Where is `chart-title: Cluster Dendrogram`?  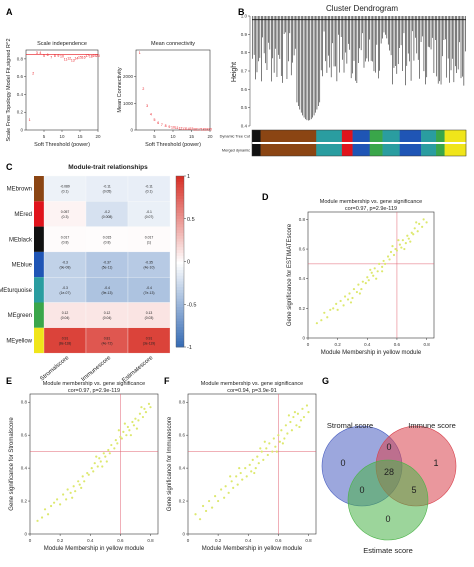
chart-title: Cluster Dendrogram is located at coordinates (362, 8).